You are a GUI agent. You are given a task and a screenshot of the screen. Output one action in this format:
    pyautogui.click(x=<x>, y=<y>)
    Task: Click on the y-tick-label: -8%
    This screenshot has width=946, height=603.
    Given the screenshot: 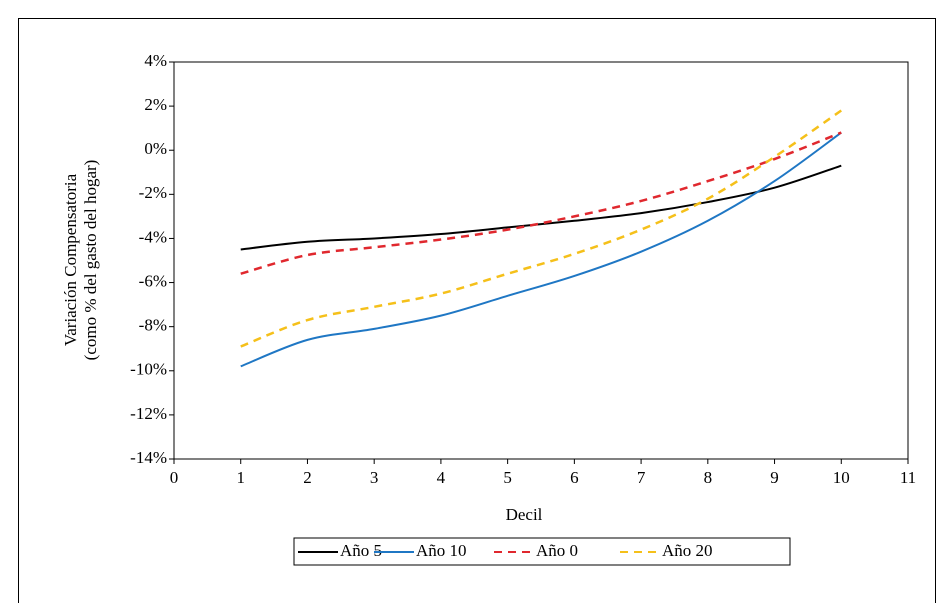 What is the action you would take?
    pyautogui.click(x=153, y=325)
    